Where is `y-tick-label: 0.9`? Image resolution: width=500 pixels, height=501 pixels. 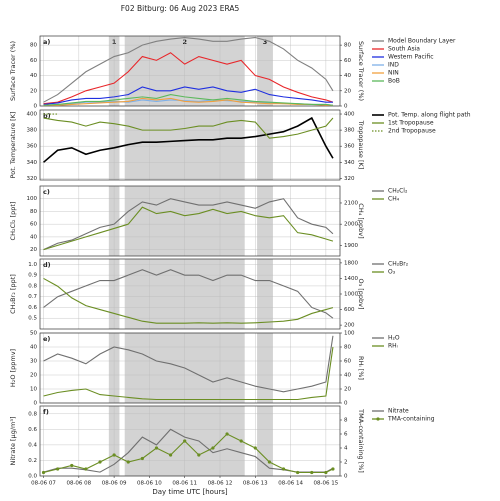
y-tick-label: 0.9 is located at coordinates (32, 276).